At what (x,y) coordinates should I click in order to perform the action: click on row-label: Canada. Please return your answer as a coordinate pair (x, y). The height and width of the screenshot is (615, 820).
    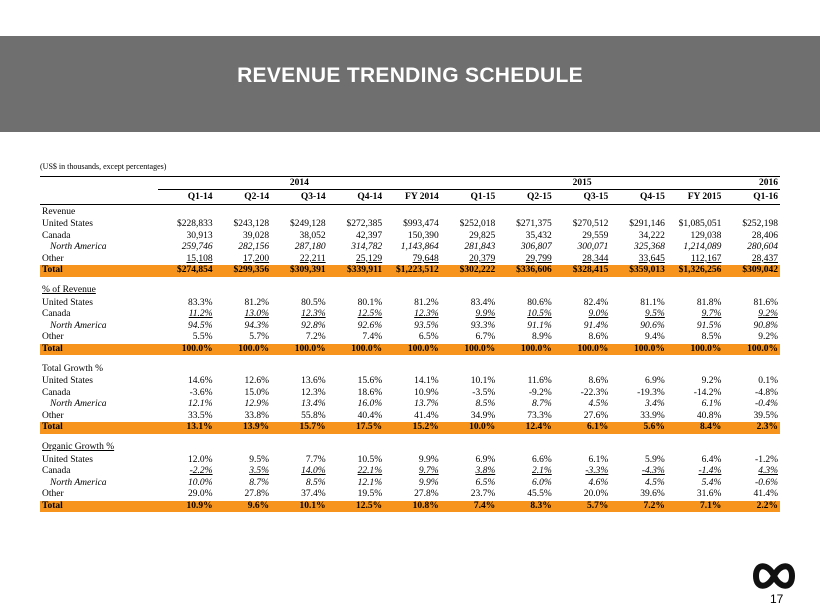
    Looking at the image, I should click on (56, 471).